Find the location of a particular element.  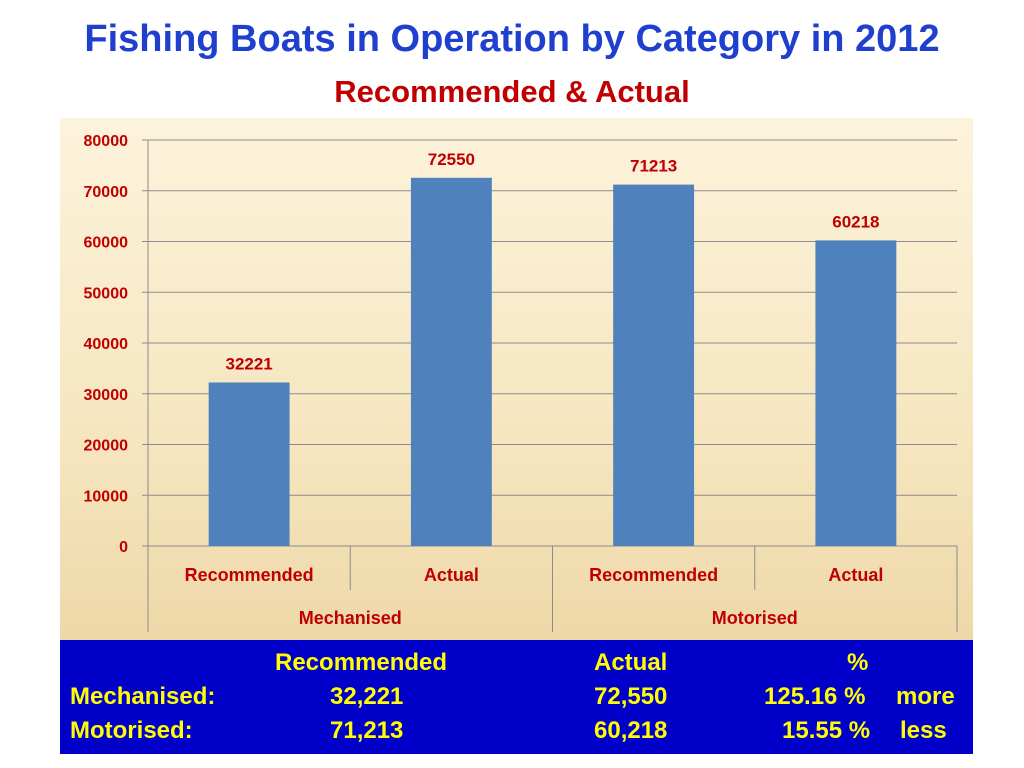

table-cell-actual: 72,550 is located at coordinates (631, 696).